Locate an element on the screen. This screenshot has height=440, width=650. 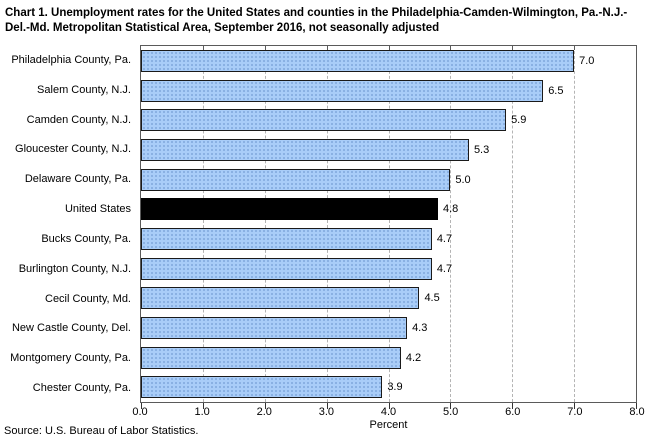
bar-burlington-county is located at coordinates (286, 268).